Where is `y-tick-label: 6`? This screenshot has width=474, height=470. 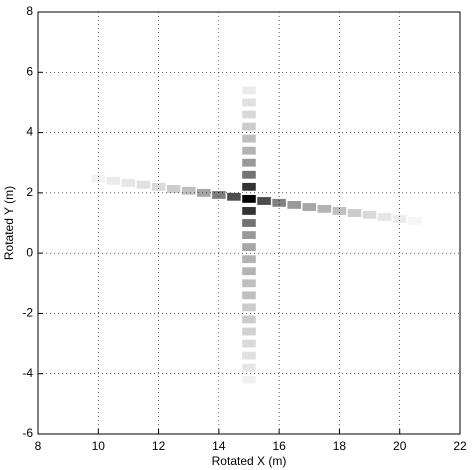 y-tick-label: 6 is located at coordinates (29, 71).